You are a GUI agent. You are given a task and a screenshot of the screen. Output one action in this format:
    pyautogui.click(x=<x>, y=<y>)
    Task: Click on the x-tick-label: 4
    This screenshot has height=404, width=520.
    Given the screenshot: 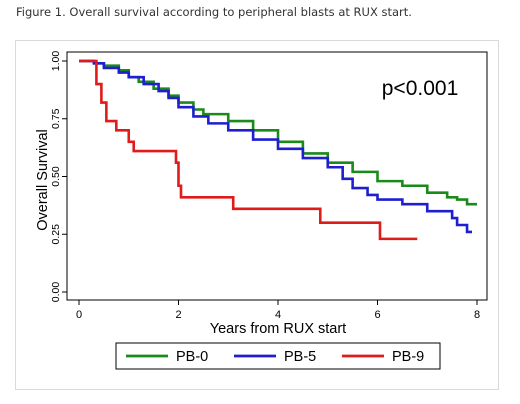 What is the action you would take?
    pyautogui.click(x=278, y=315)
    